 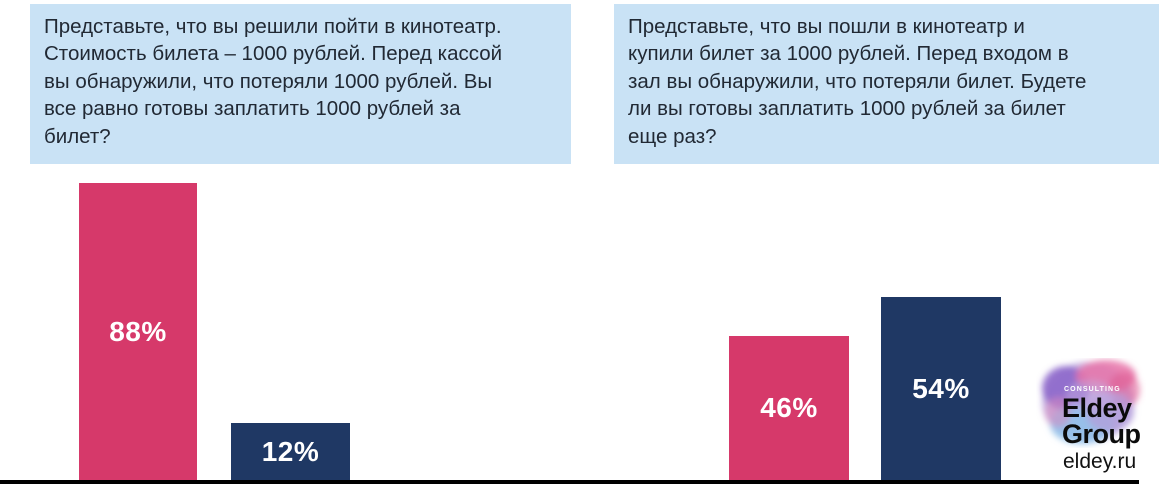 I want to click on chart2-bar-1: 46%, so click(x=789, y=408).